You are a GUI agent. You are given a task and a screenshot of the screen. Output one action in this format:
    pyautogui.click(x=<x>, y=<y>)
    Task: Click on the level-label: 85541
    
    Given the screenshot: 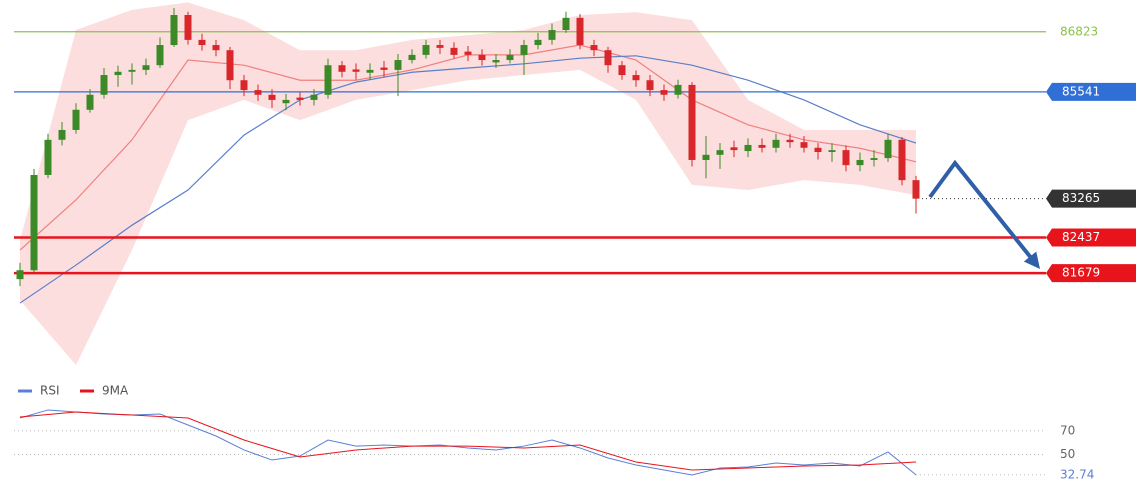 What is the action you would take?
    pyautogui.click(x=1081, y=91)
    